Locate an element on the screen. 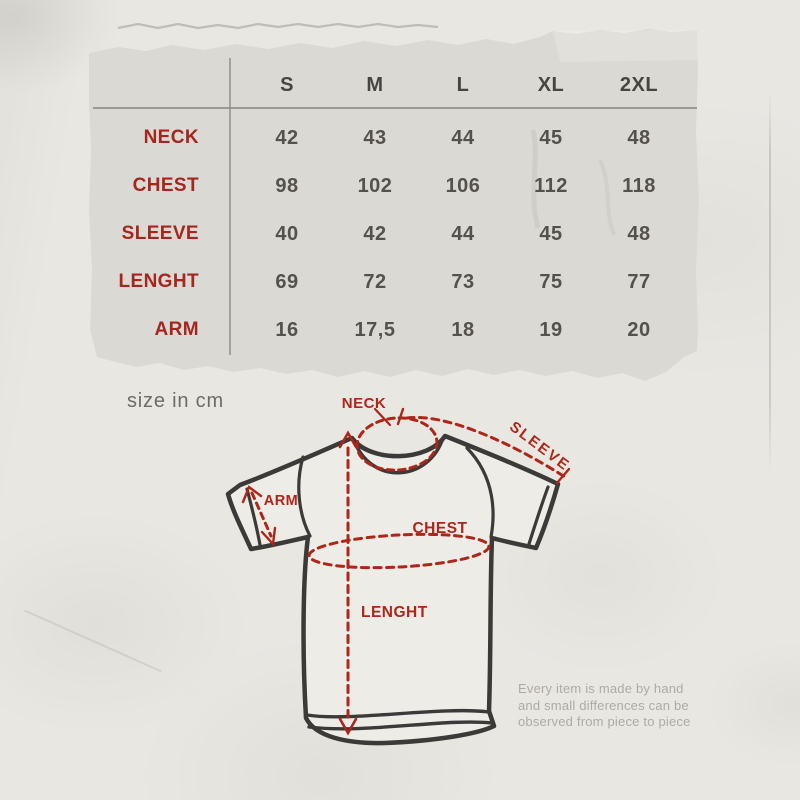 The height and width of the screenshot is (800, 800). table-header-rule is located at coordinates (395, 108).